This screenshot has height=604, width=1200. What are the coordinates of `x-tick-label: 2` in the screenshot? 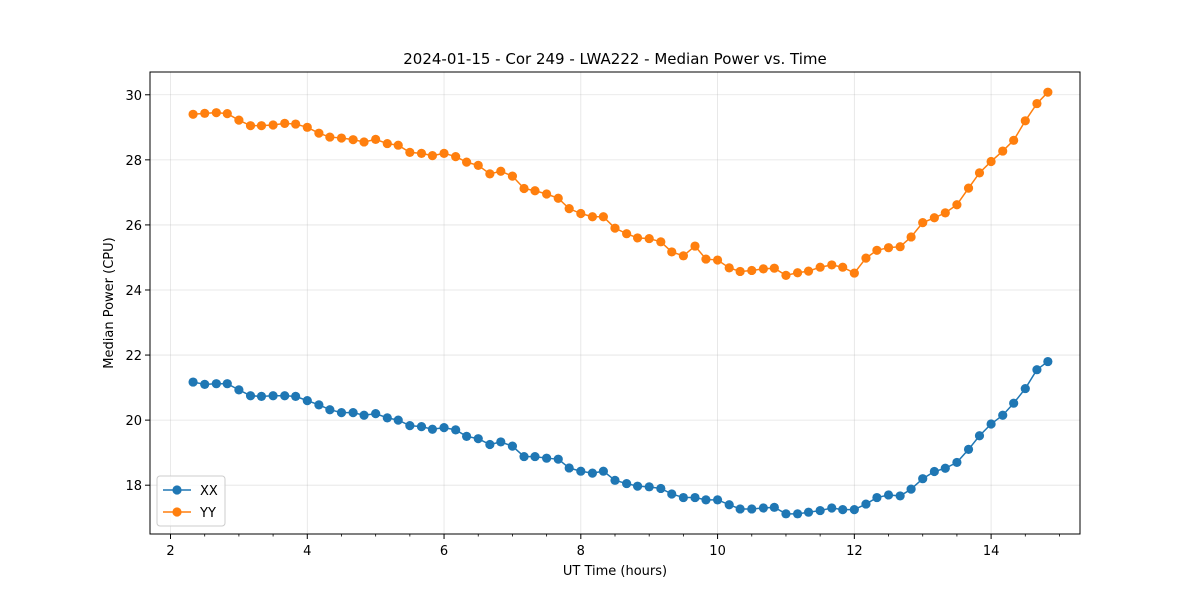 It's located at (170, 551).